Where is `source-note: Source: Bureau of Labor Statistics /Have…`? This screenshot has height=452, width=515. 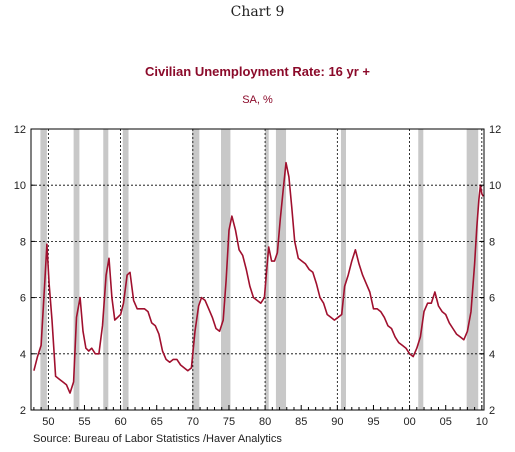 source-note: Source: Bureau of Labor Statistics /Have… is located at coordinates (157, 439).